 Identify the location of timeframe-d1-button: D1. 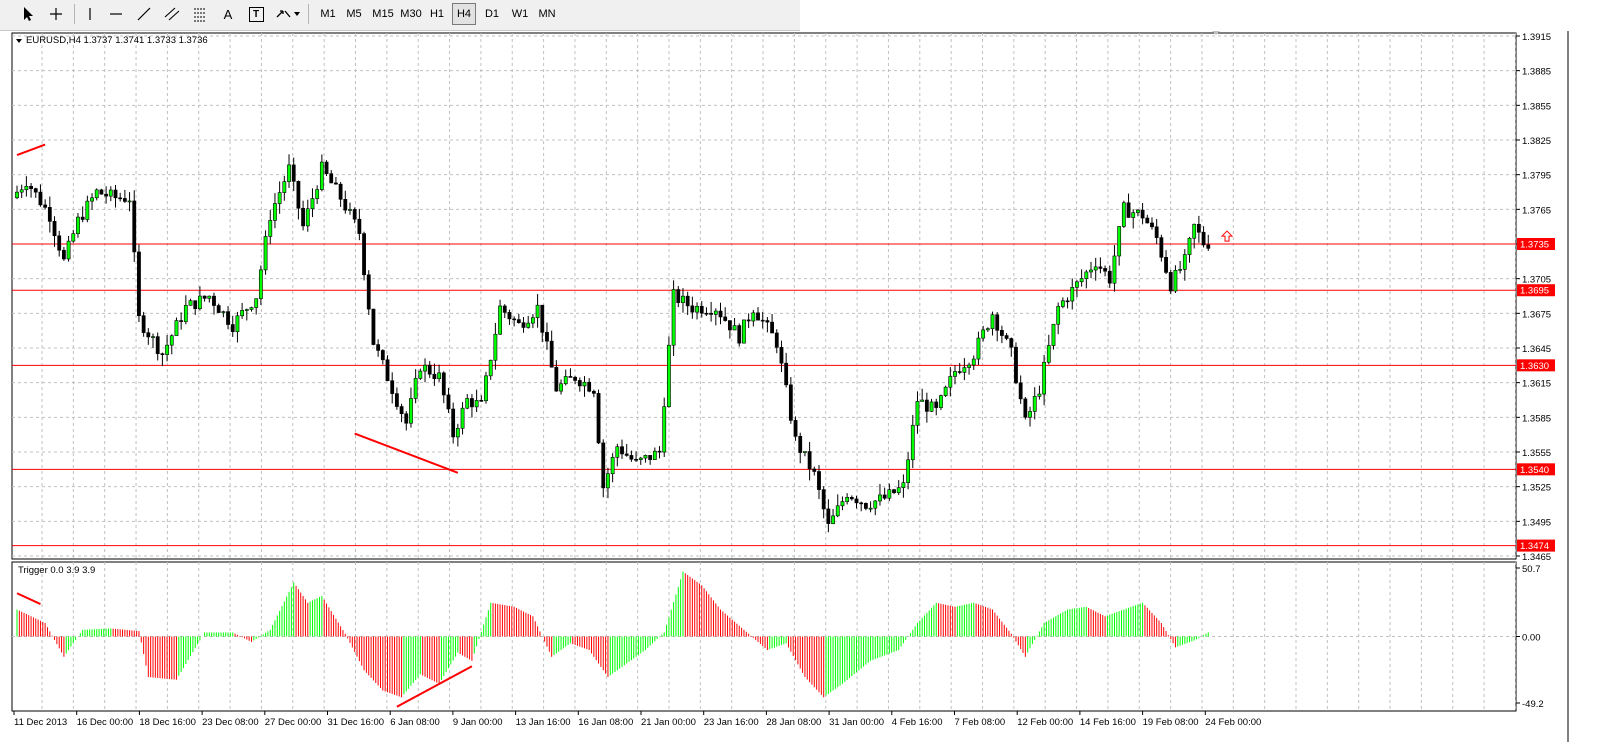
(492, 14).